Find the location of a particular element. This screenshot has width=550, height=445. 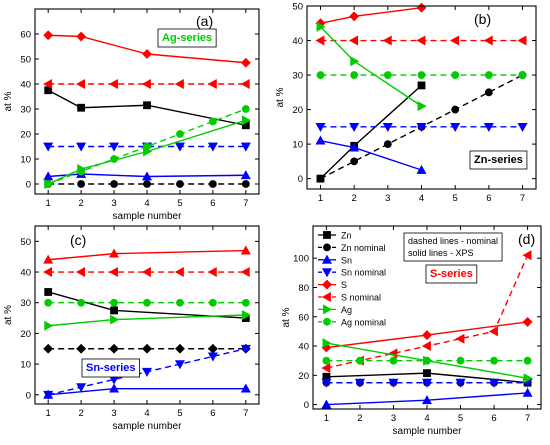

note-line: dashed lines - nominal is located at coordinates (453, 241).